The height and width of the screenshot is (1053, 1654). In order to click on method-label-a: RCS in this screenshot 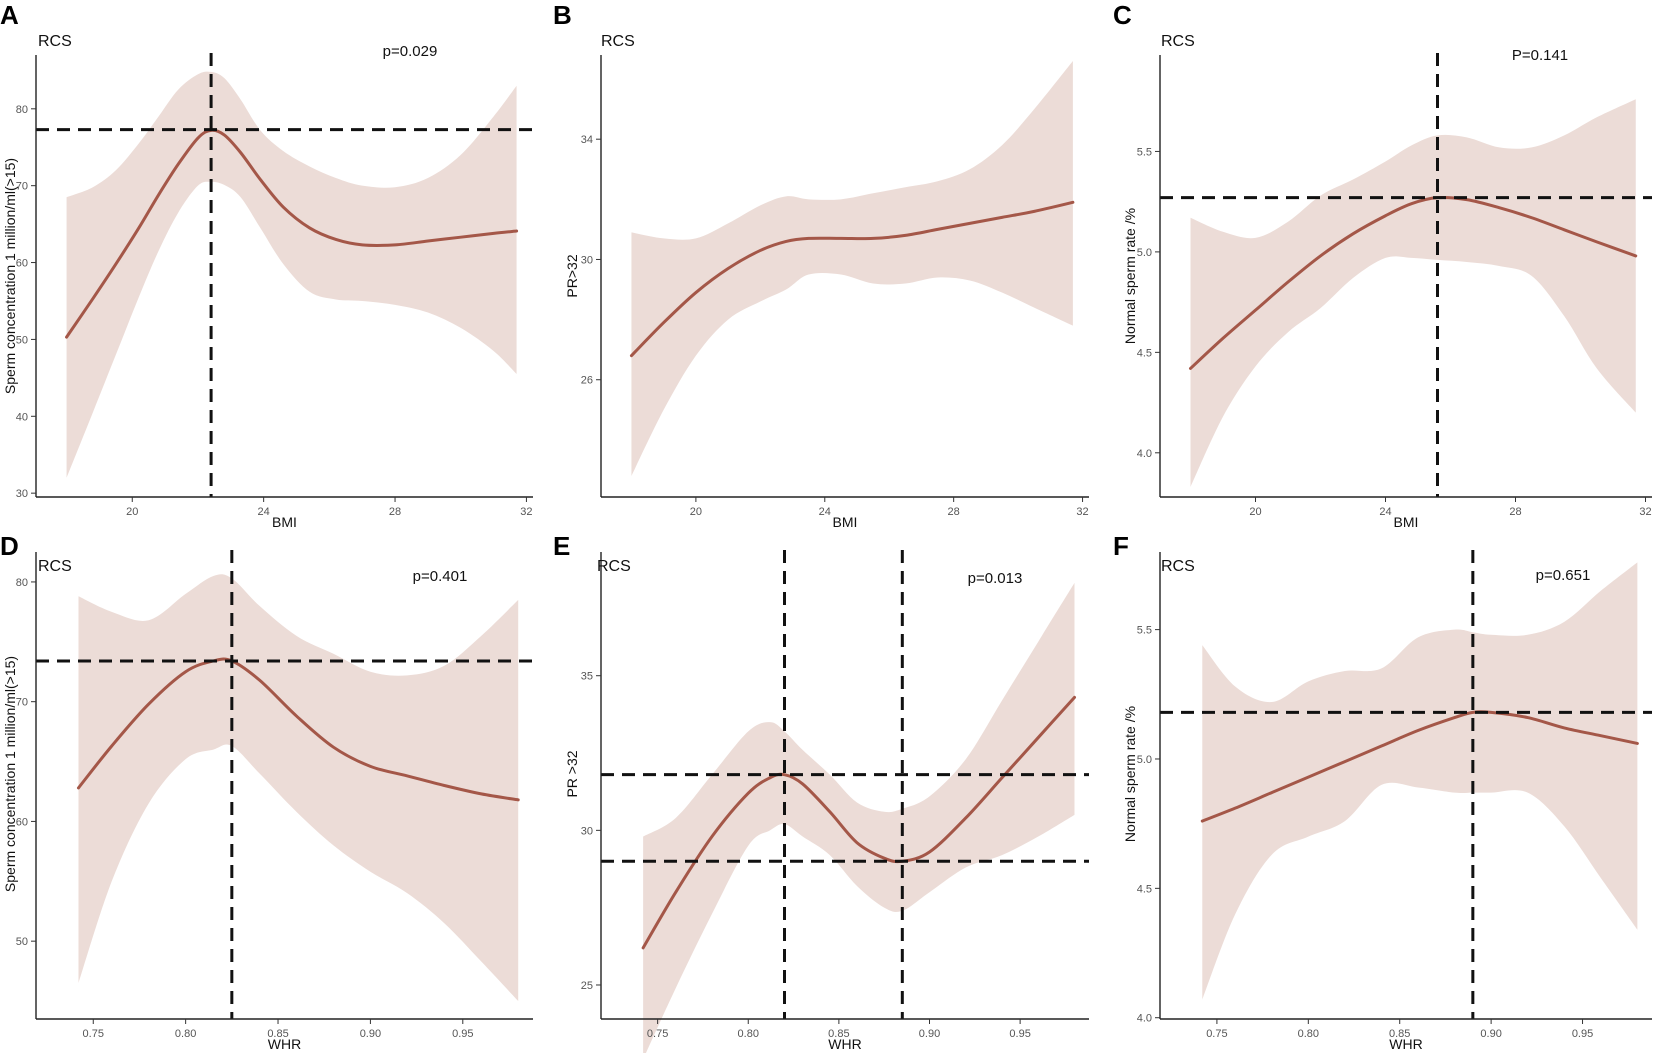, I will do `click(55, 41)`.